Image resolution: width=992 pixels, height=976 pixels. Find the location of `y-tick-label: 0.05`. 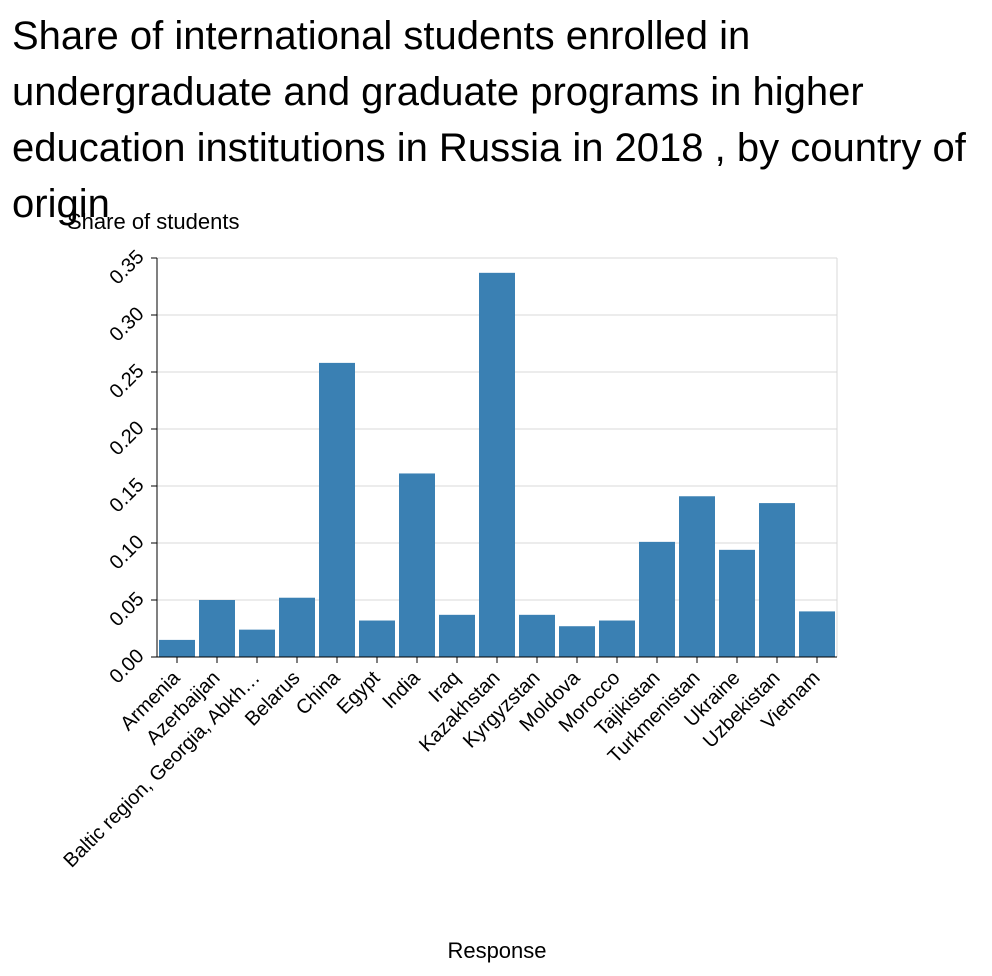

y-tick-label: 0.05 is located at coordinates (126, 609).